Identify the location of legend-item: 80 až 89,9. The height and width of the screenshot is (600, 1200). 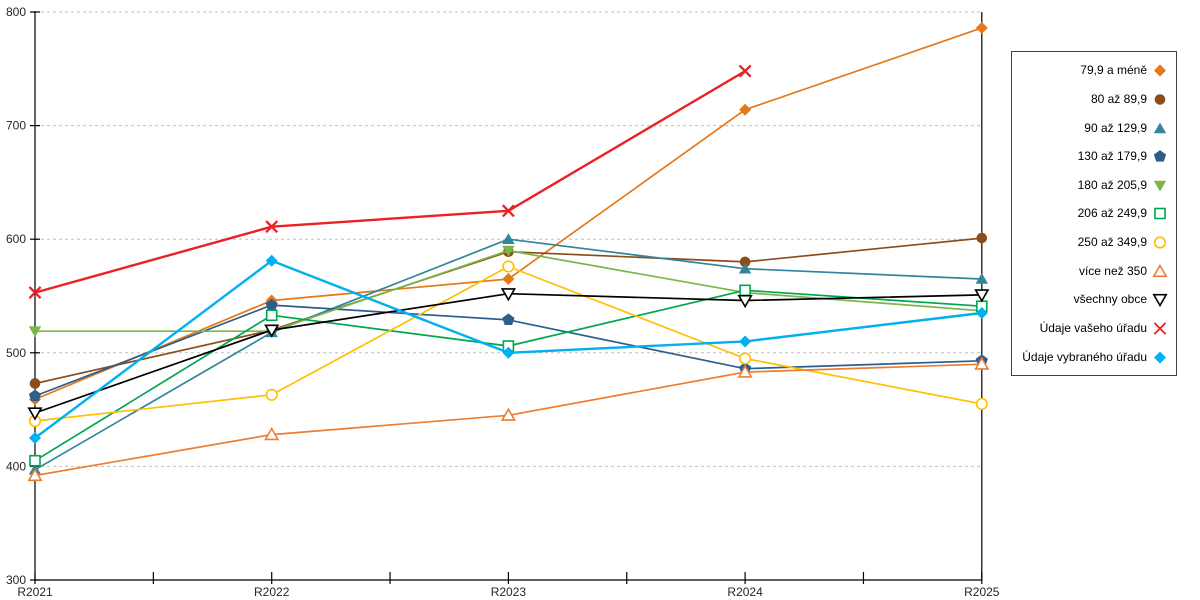
(1092, 99).